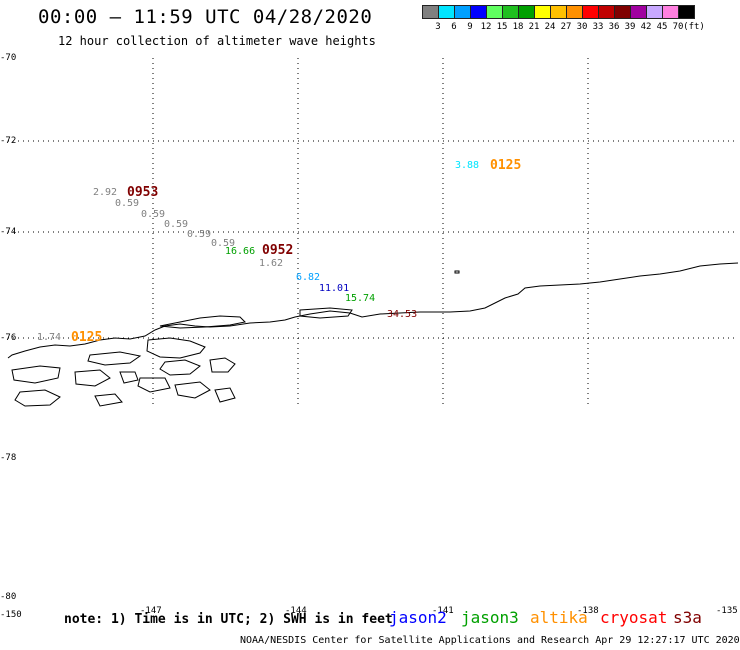 This screenshot has width=740, height=650. Describe the element at coordinates (634, 617) in the screenshot. I see `satellite-cryosat: cryosat` at that location.